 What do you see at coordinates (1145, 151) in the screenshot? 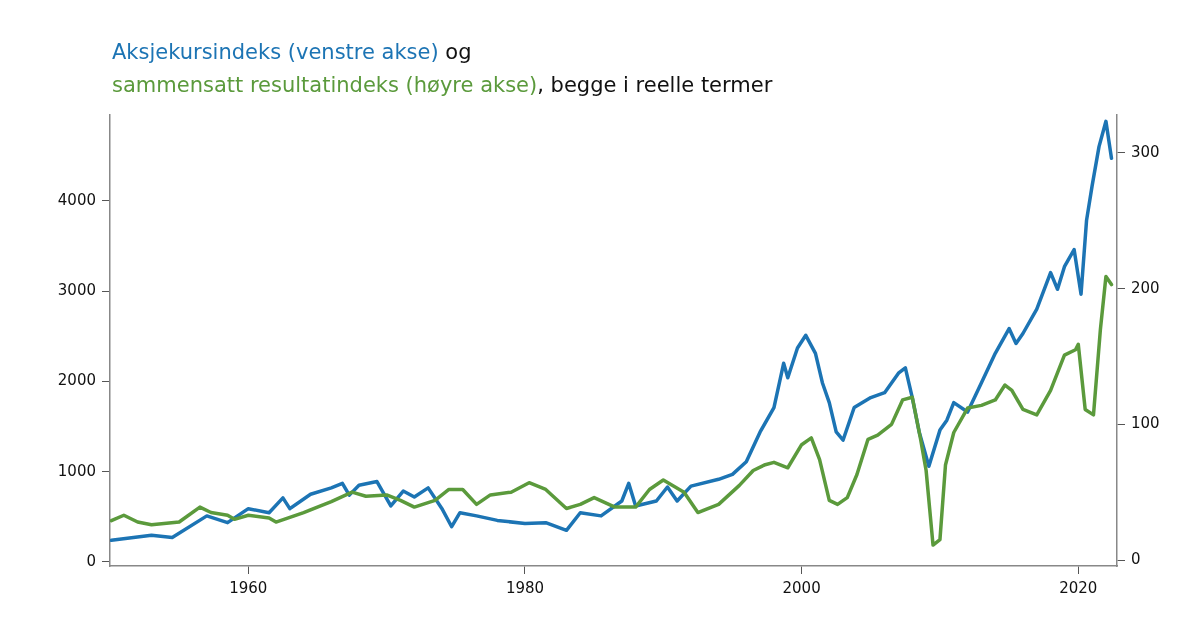
I see `y2-tick-label: 300` at bounding box center [1145, 151].